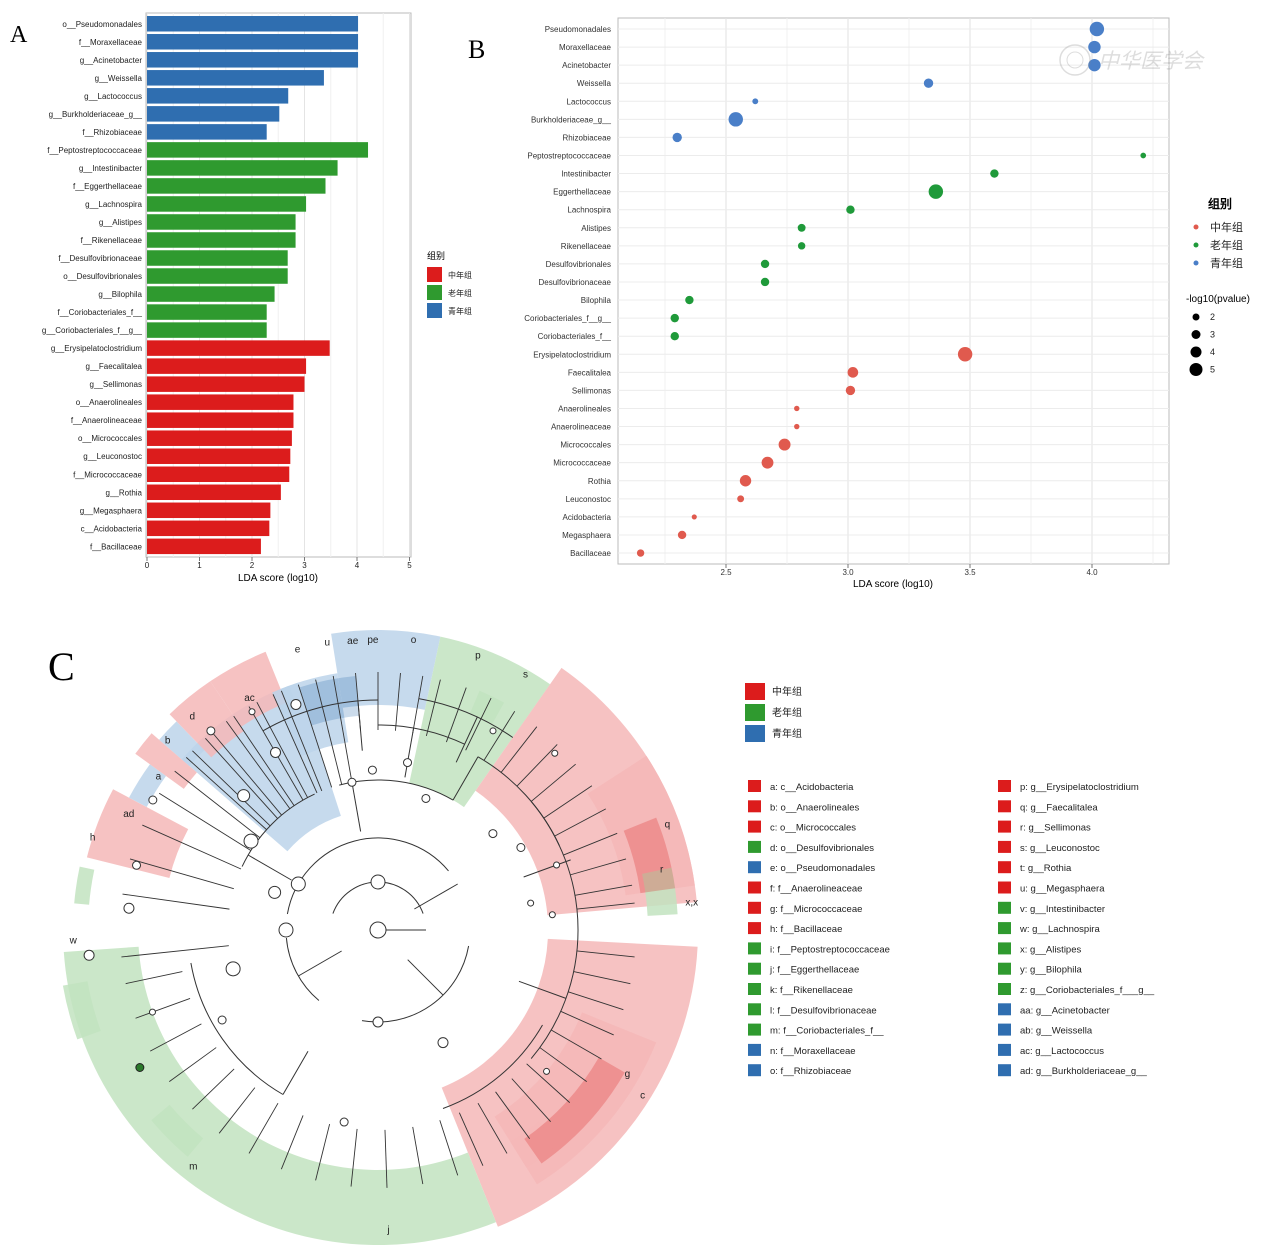  What do you see at coordinates (909, 570) in the screenshot?
I see `panel-b-x-ticks: 2.5 3.0 3.5 4.0` at bounding box center [909, 570].